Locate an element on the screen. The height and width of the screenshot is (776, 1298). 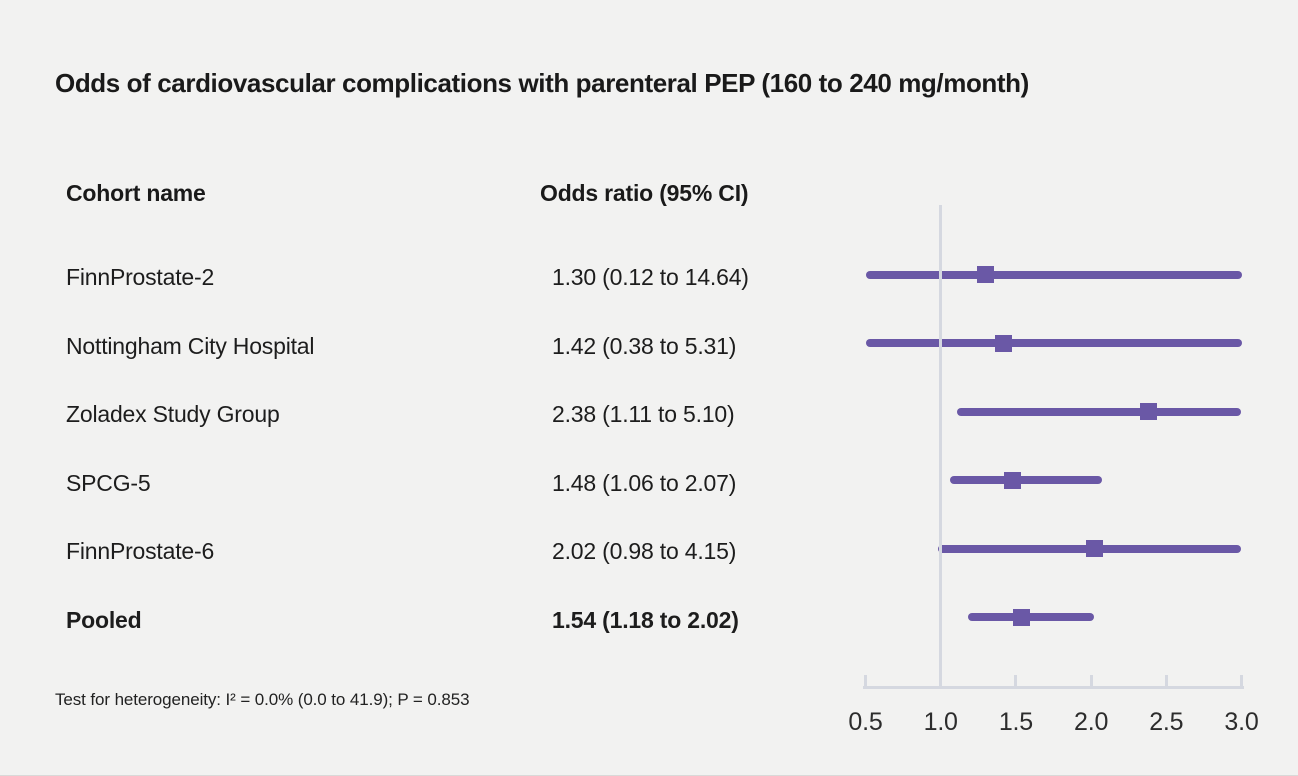
x-axis-tick-label: 1.5 is located at coordinates (1015, 722).